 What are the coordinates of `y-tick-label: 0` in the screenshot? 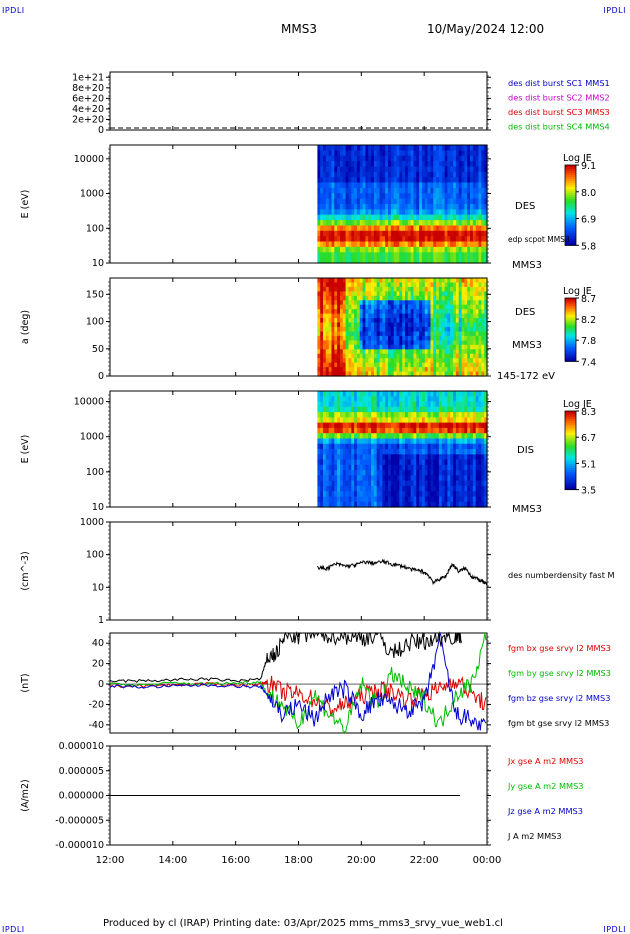 It's located at (101, 130).